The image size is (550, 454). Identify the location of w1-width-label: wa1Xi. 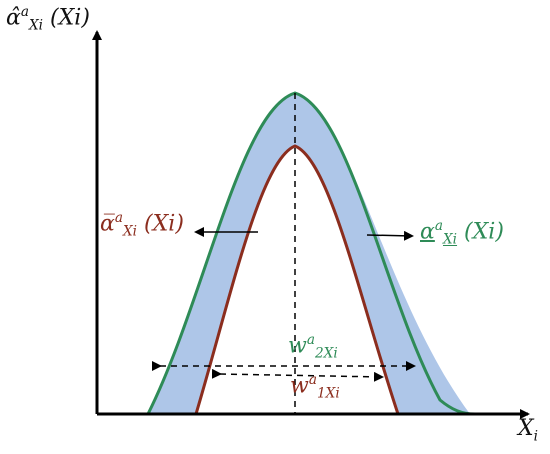
(315, 387).